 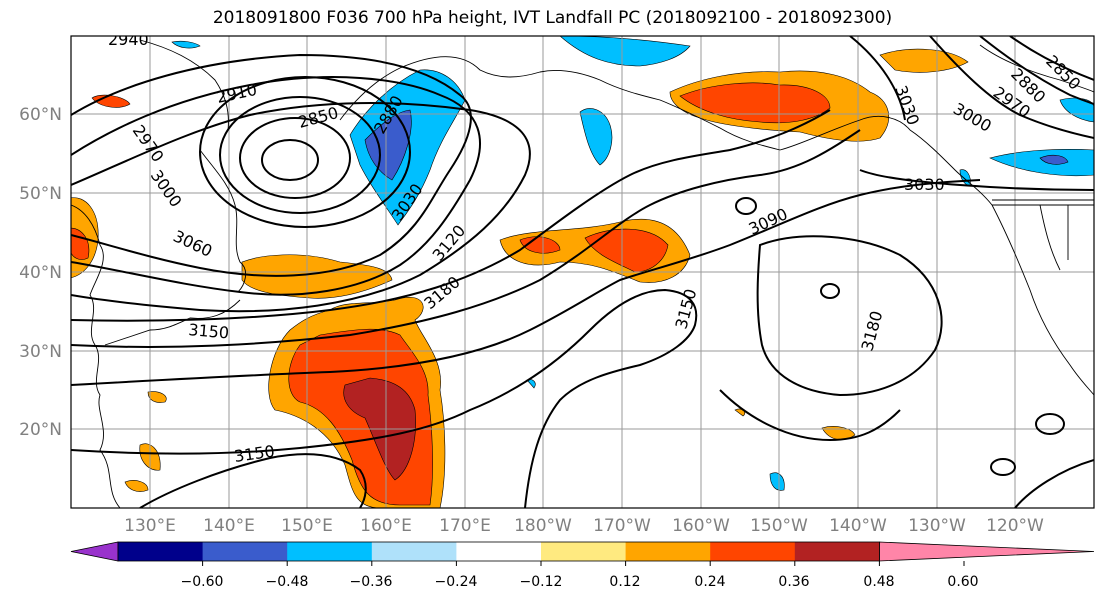 What do you see at coordinates (40, 115) in the screenshot?
I see `lat-label: 60°N` at bounding box center [40, 115].